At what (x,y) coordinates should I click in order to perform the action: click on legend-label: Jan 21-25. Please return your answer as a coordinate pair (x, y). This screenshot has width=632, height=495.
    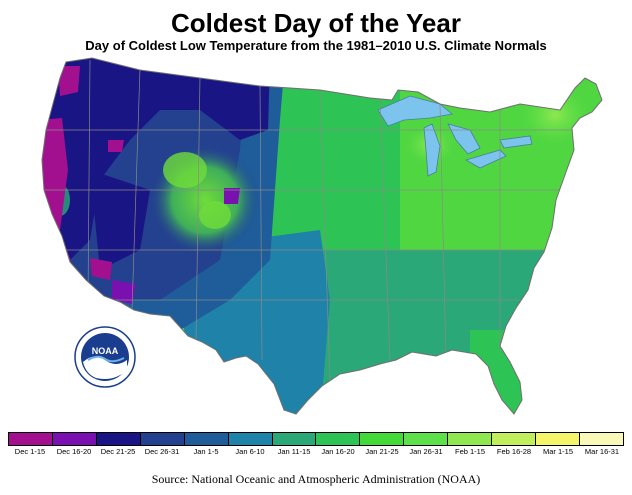
    Looking at the image, I should click on (382, 451).